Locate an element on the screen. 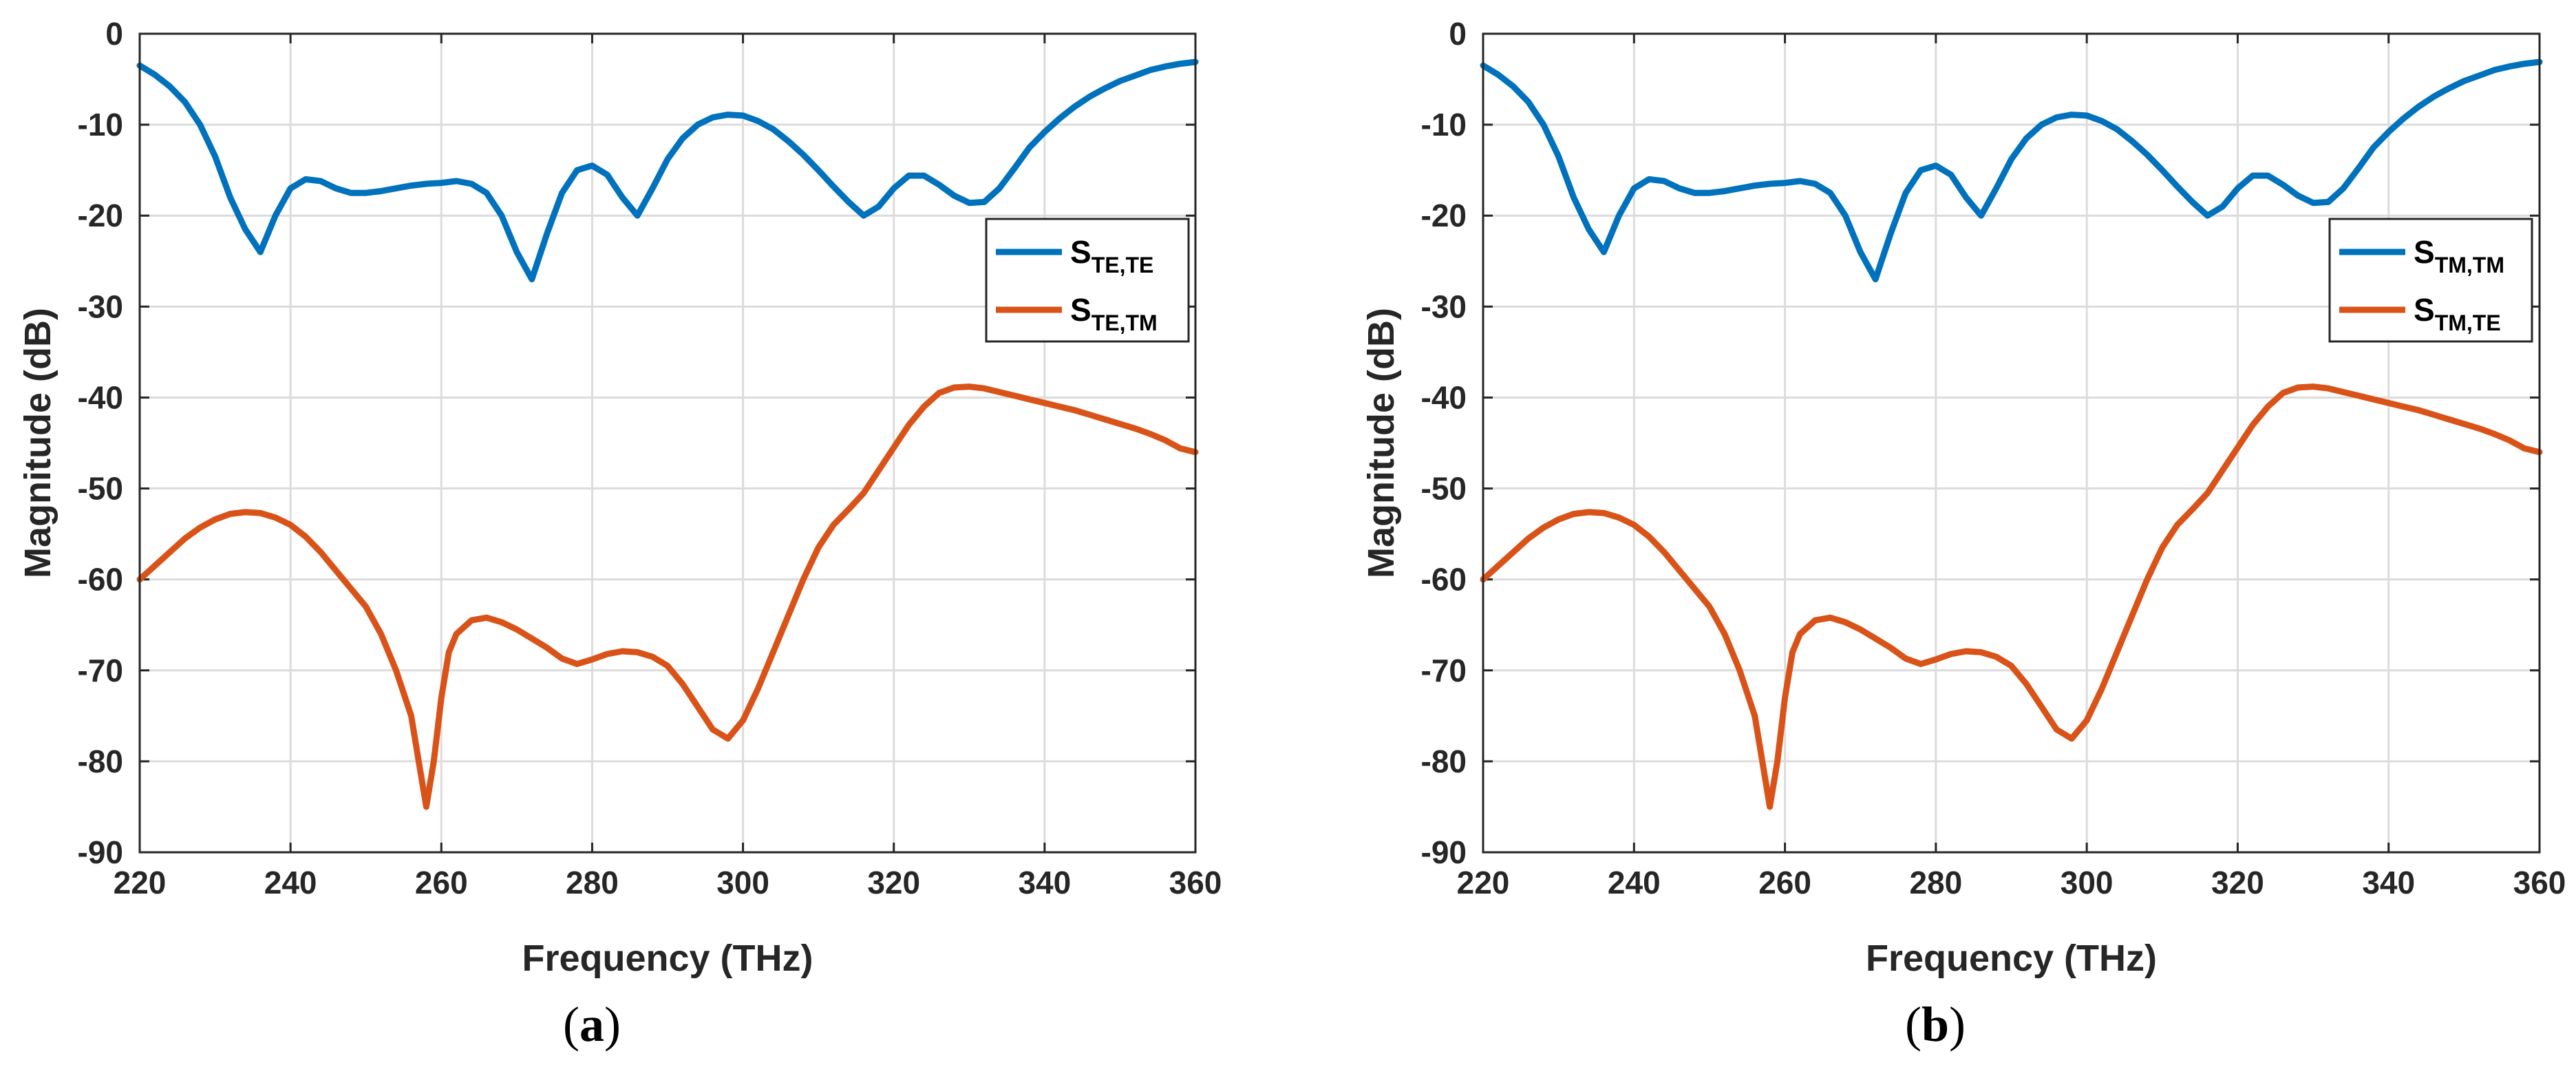 The width and height of the screenshot is (2576, 1065). caption-letter: b is located at coordinates (1935, 1024).